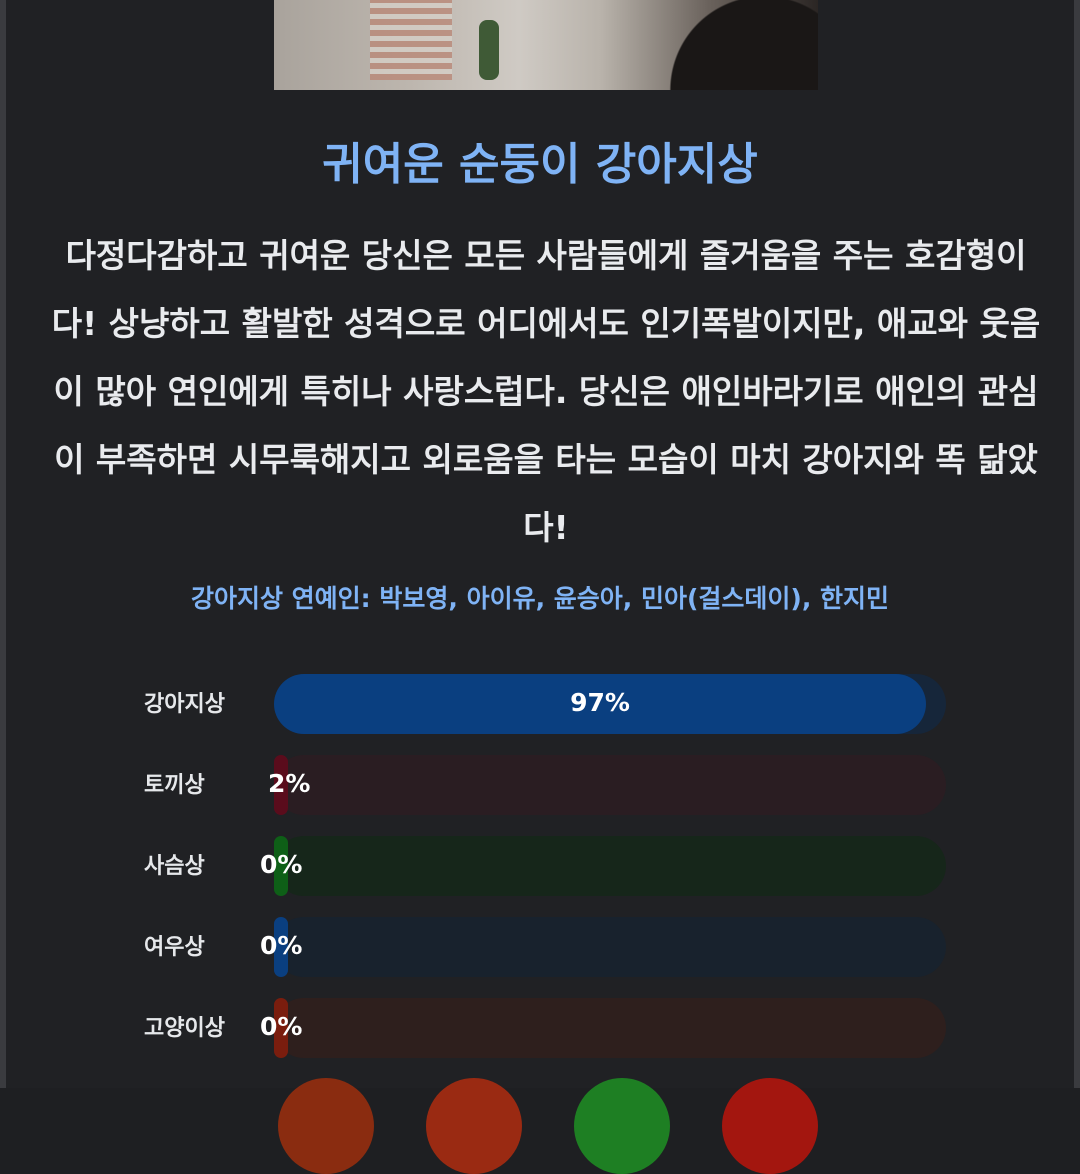 Image resolution: width=1080 pixels, height=1174 pixels. Describe the element at coordinates (411, 40) in the screenshot. I see `photo-shelf` at that location.